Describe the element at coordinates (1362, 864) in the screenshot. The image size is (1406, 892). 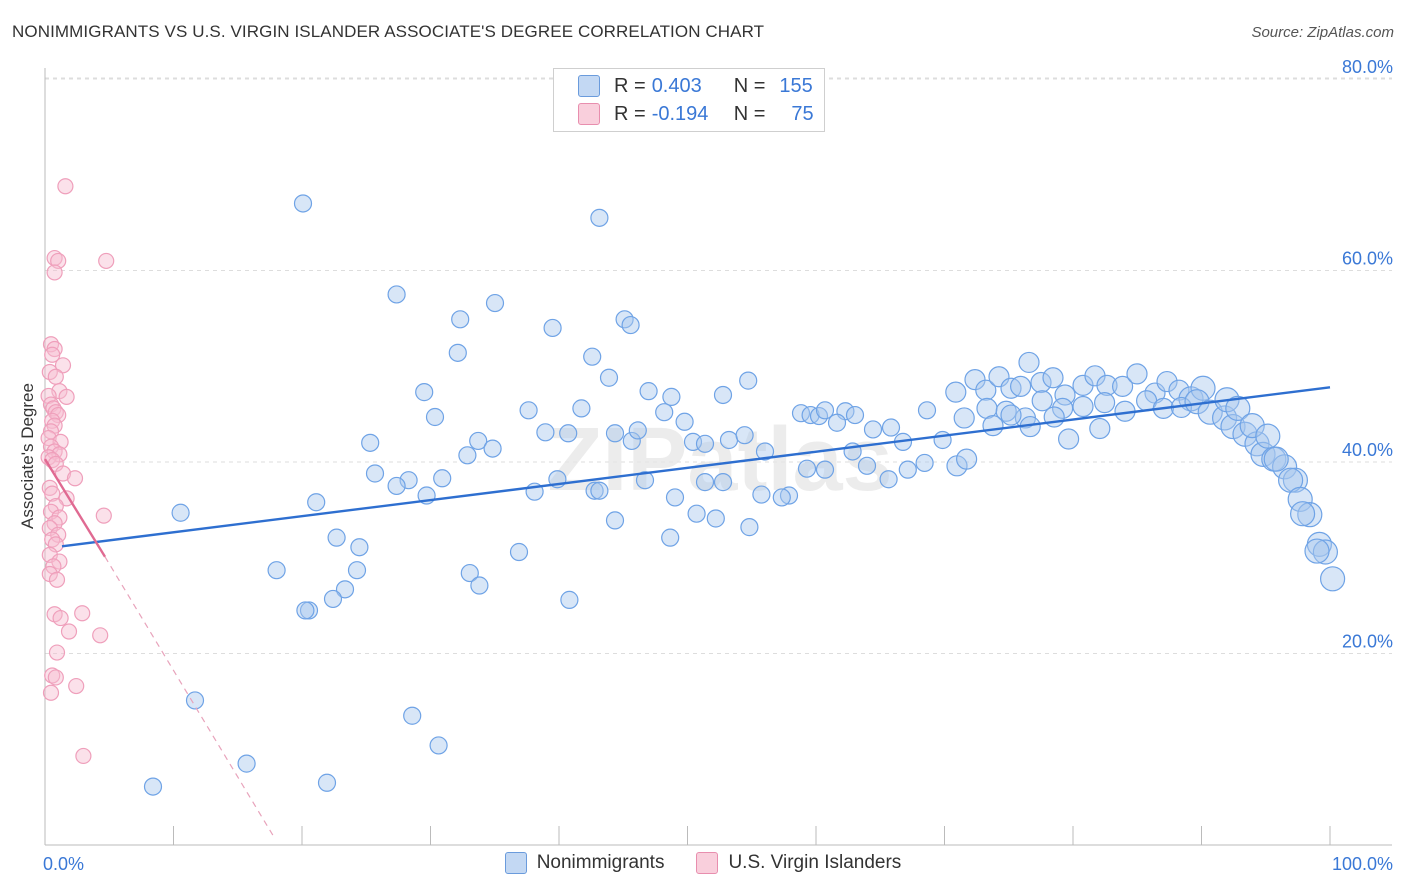
I see `x-tick-label: 100.0%` at that location.